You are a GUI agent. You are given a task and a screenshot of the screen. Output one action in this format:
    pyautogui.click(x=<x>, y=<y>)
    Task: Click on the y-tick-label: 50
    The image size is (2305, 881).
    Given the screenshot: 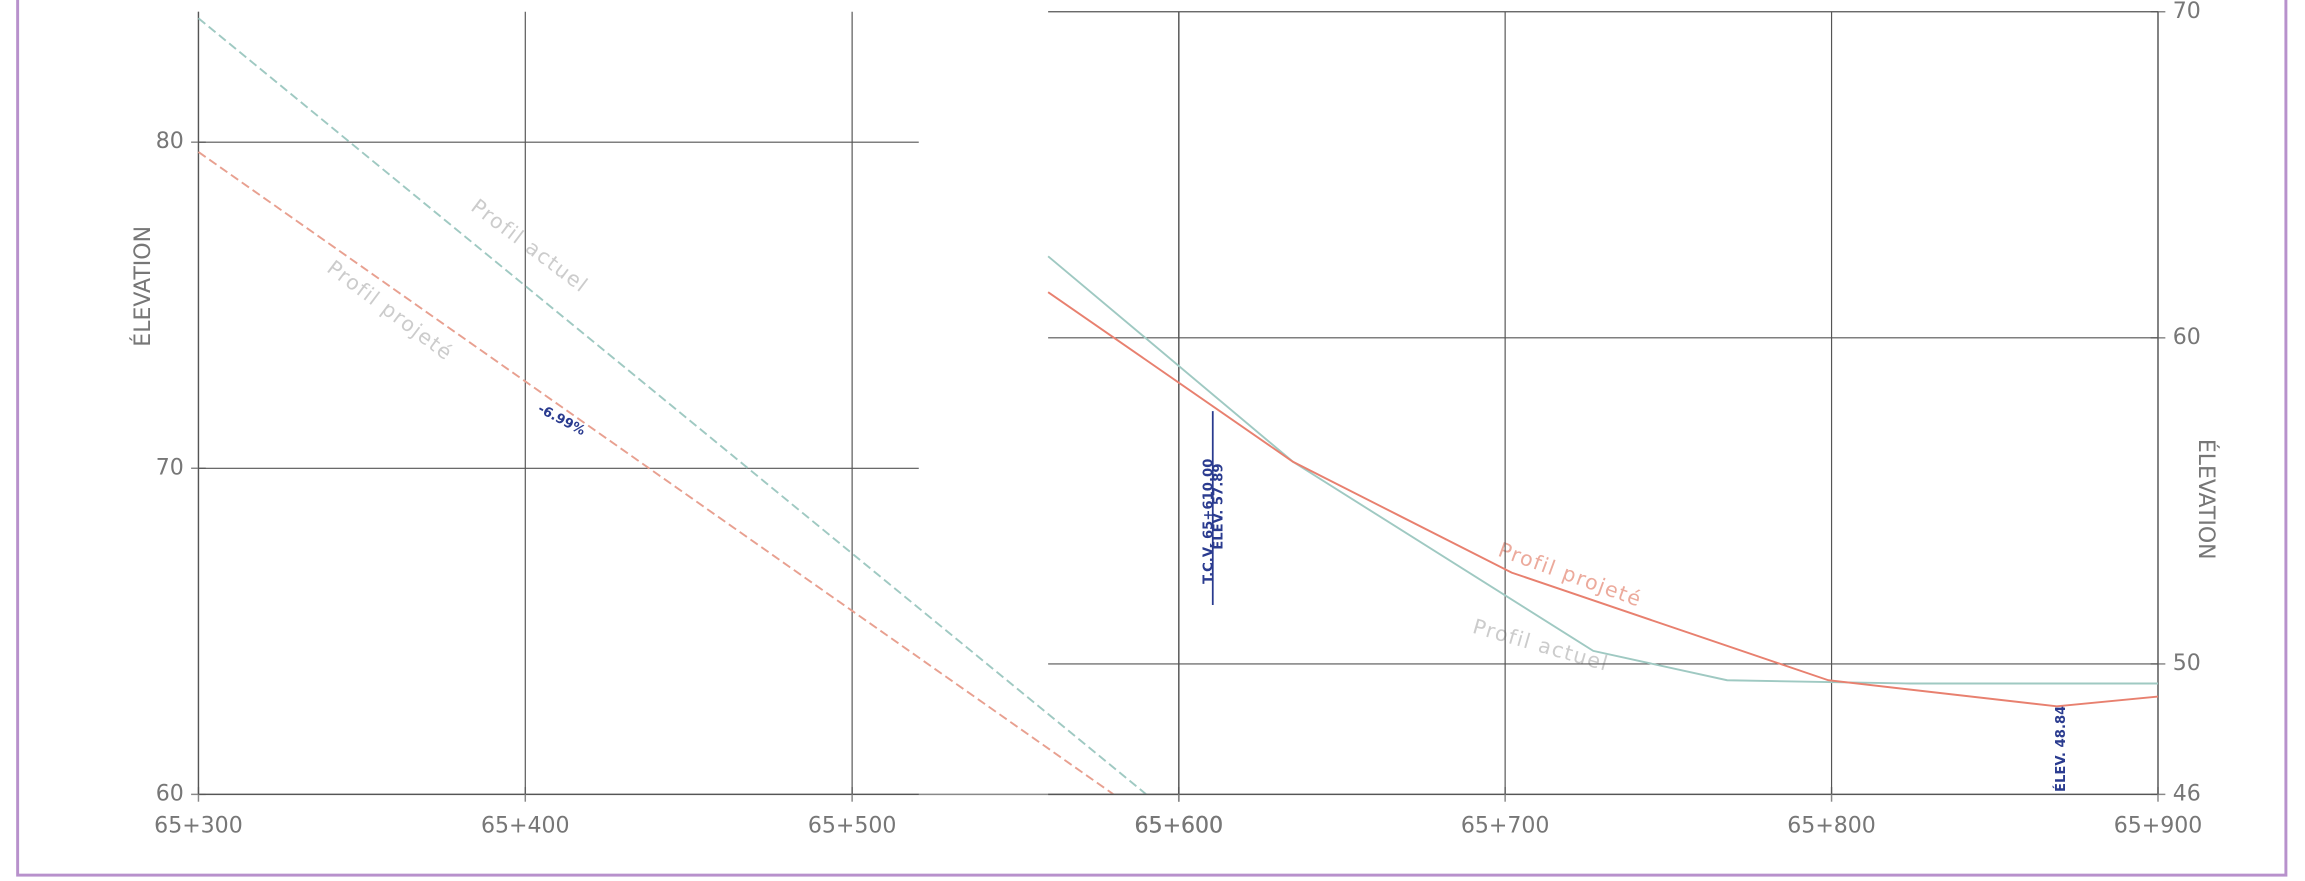 What is the action you would take?
    pyautogui.click(x=2187, y=663)
    